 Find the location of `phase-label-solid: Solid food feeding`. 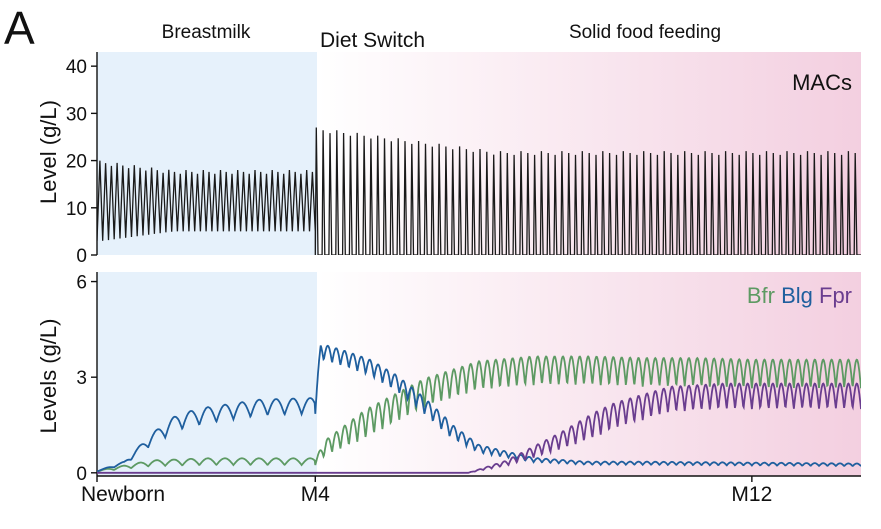

phase-label-solid: Solid food feeding is located at coordinates (645, 32).